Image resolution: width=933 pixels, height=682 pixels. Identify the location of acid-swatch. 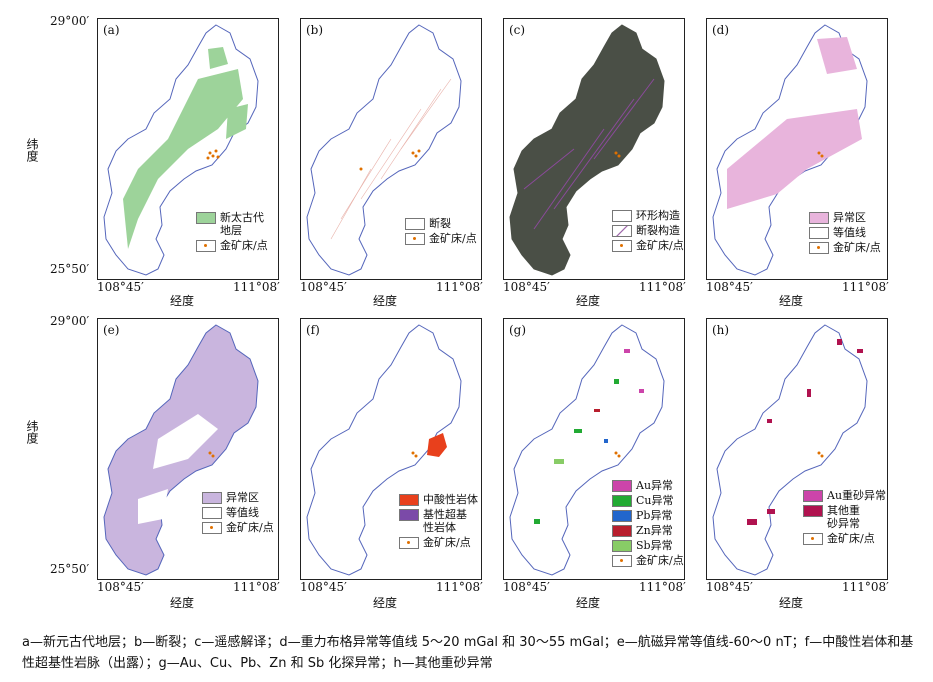
(409, 500).